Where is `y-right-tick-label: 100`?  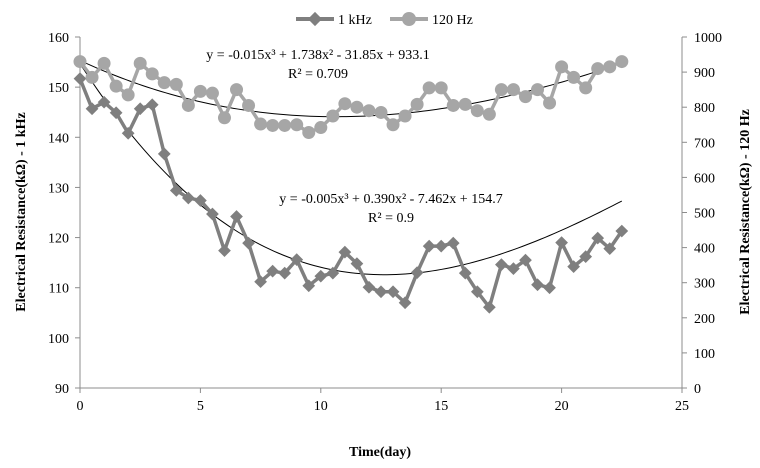
y-right-tick-label: 100 is located at coordinates (704, 354).